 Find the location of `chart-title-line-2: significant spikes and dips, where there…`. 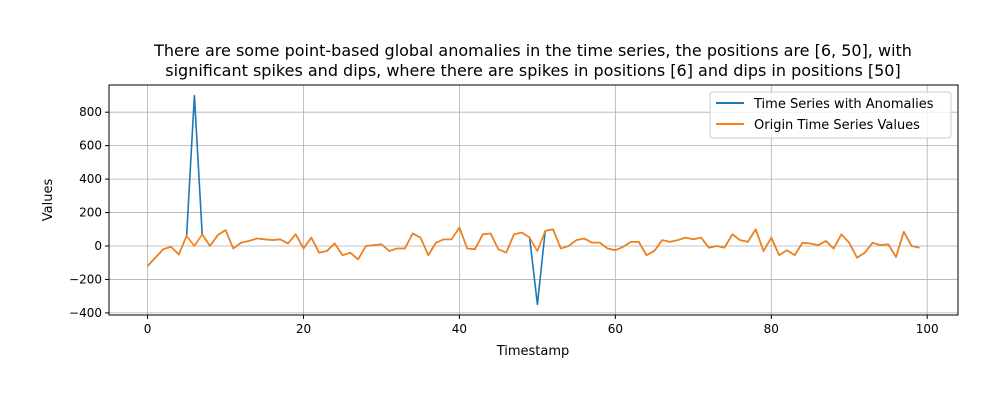

chart-title-line-2: significant spikes and dips, where there… is located at coordinates (532, 70).